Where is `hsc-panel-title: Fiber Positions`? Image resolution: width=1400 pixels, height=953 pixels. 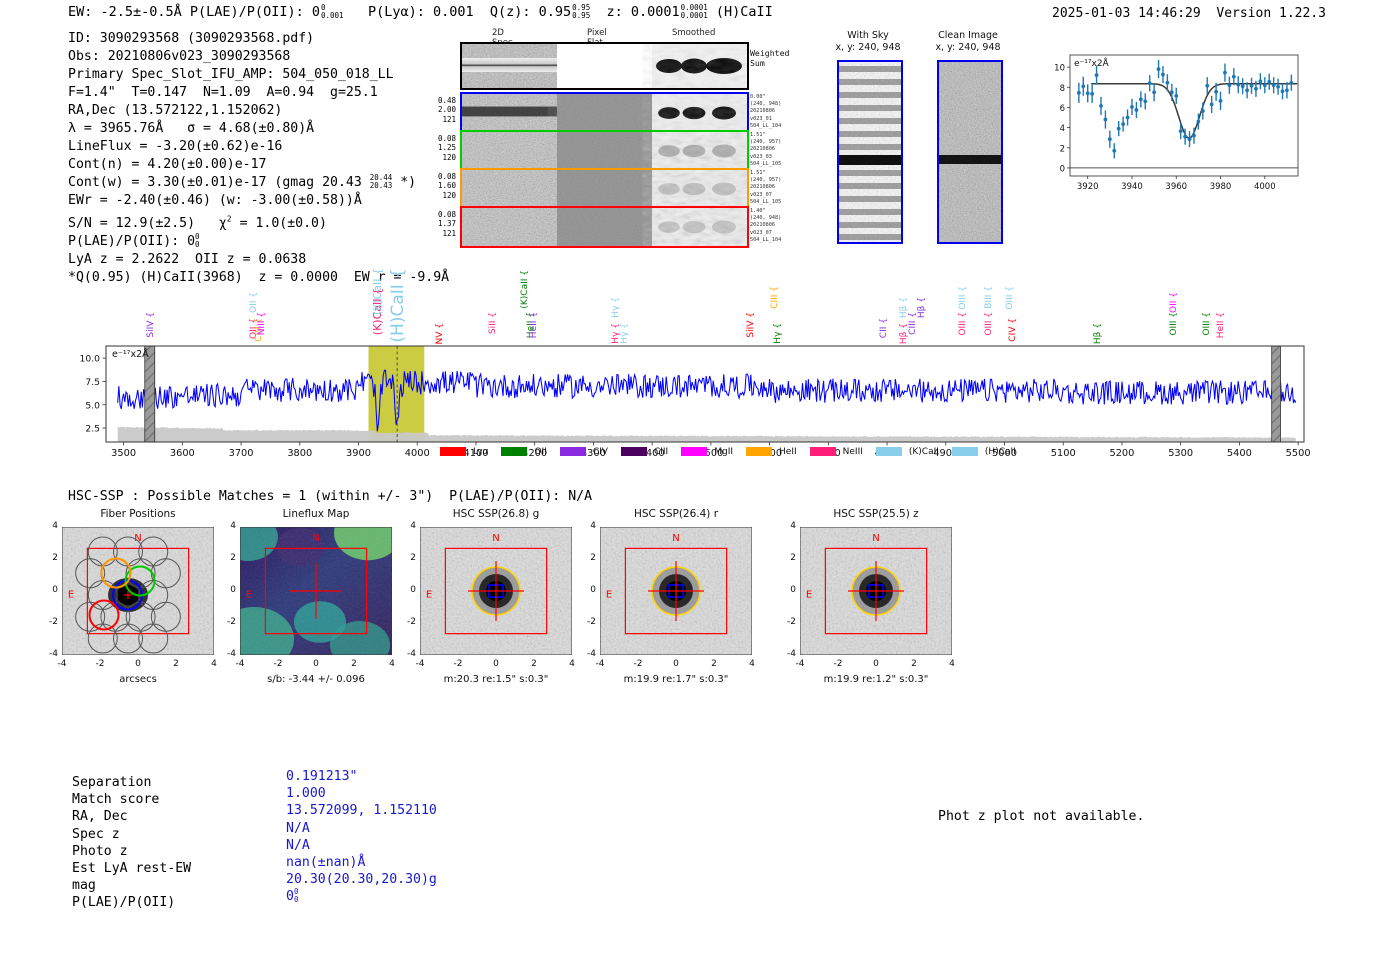 hsc-panel-title: Fiber Positions is located at coordinates (138, 514).